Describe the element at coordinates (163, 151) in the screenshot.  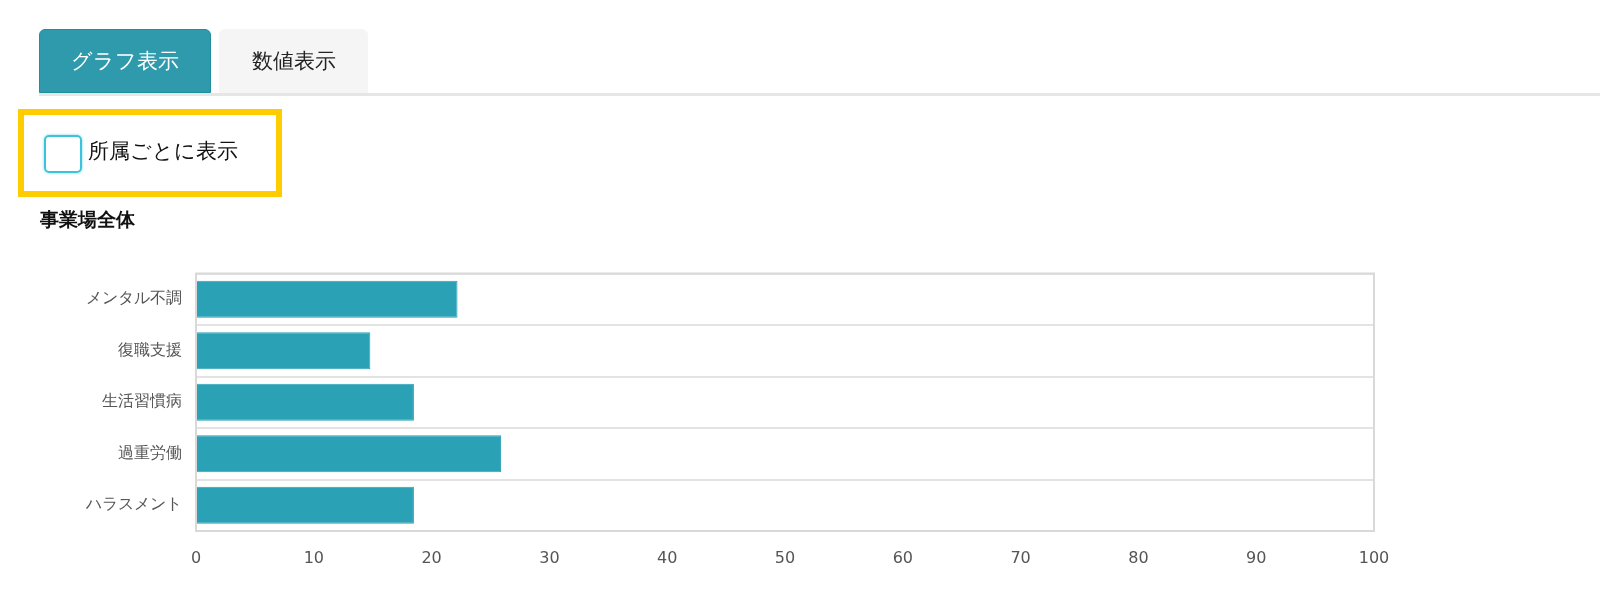
I see `text: 所属ごとに表示` at that location.